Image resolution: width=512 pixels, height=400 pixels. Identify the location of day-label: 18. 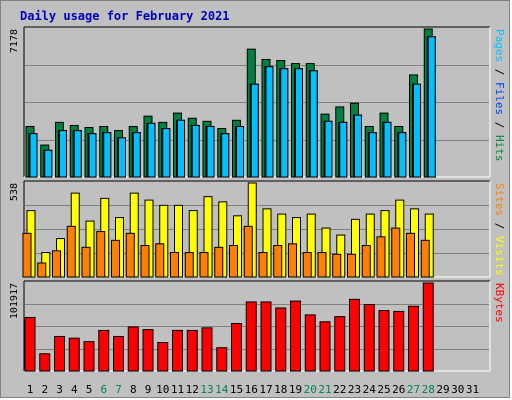
(280, 389).